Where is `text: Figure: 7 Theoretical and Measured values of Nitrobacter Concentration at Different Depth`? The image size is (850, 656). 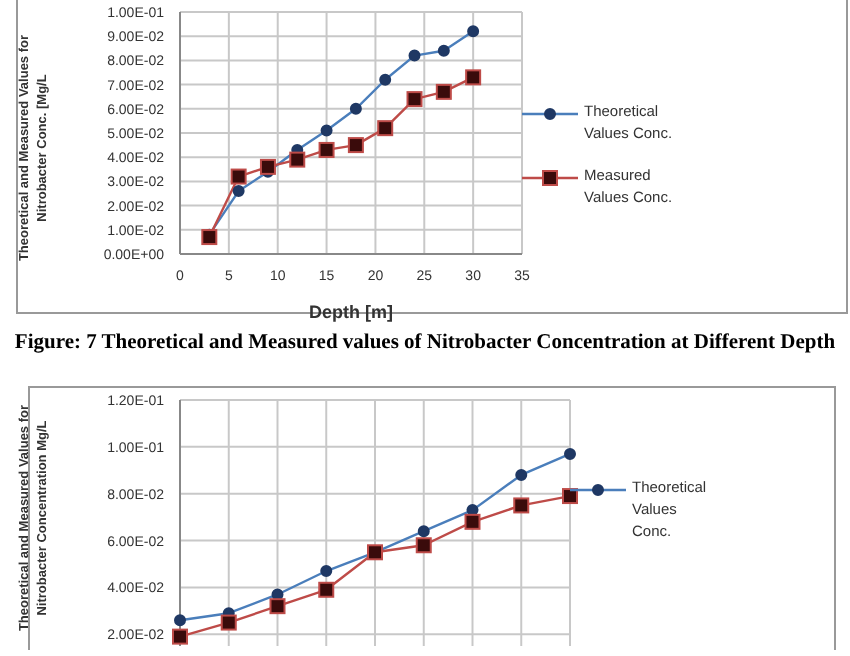 text: Figure: 7 Theoretical and Measured values of Nitrobacter Concentration at Different Depth is located at coordinates (425, 343).